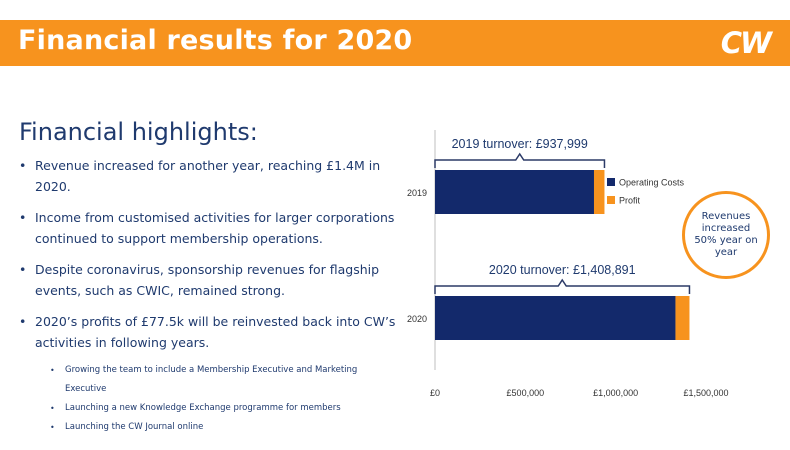 The height and width of the screenshot is (450, 790). I want to click on header-bar: Financial results for 2020 CW, so click(395, 43).